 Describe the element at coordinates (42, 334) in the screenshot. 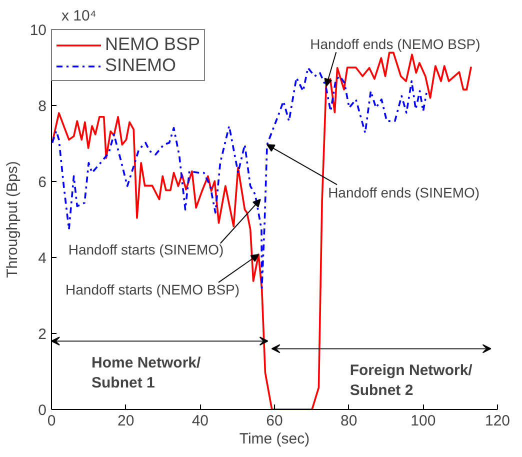

I see `y-tick-label: 2` at that location.